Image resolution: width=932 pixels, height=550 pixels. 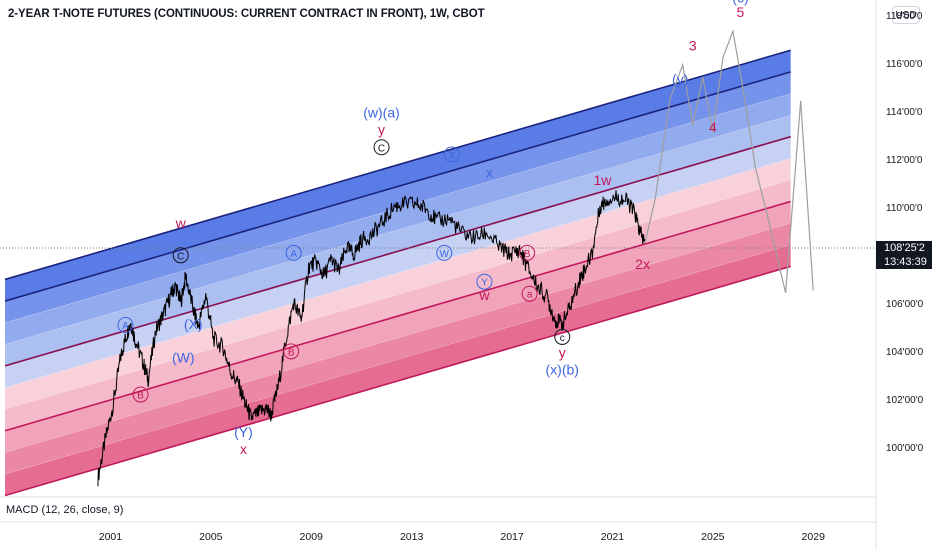 What do you see at coordinates (713, 537) in the screenshot?
I see `time-tick-label: 2025` at bounding box center [713, 537].